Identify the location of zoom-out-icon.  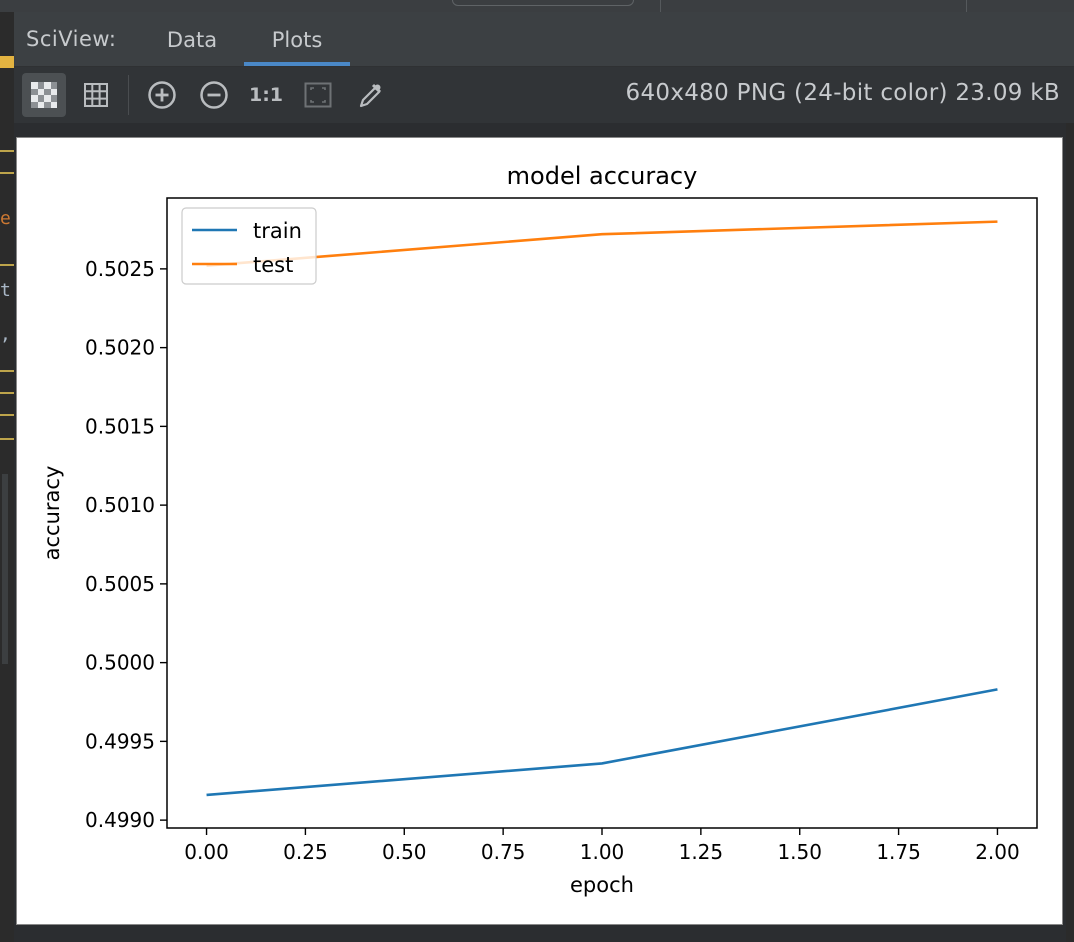
(214, 95).